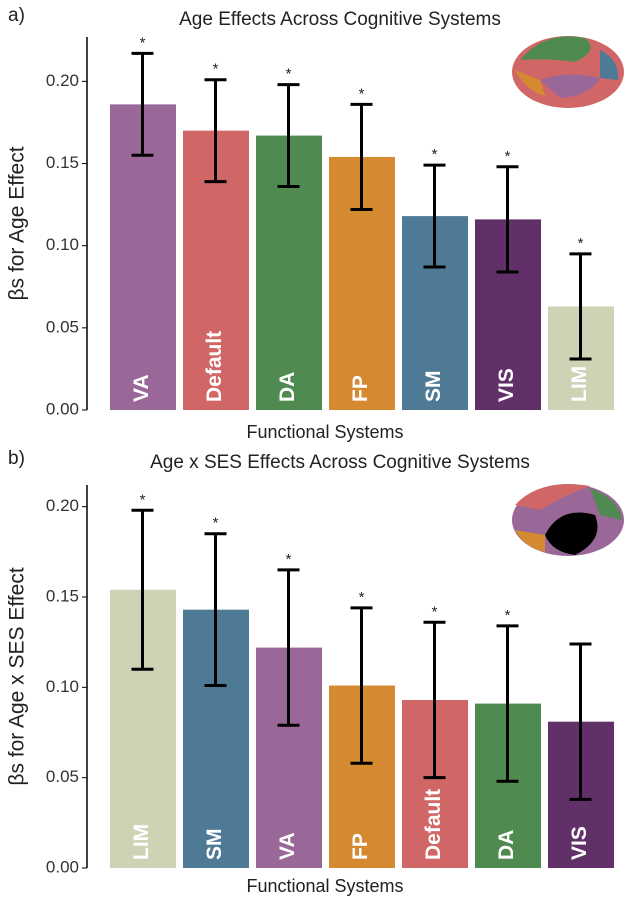 This screenshot has width=624, height=897. I want to click on brain-b, so click(568, 520).